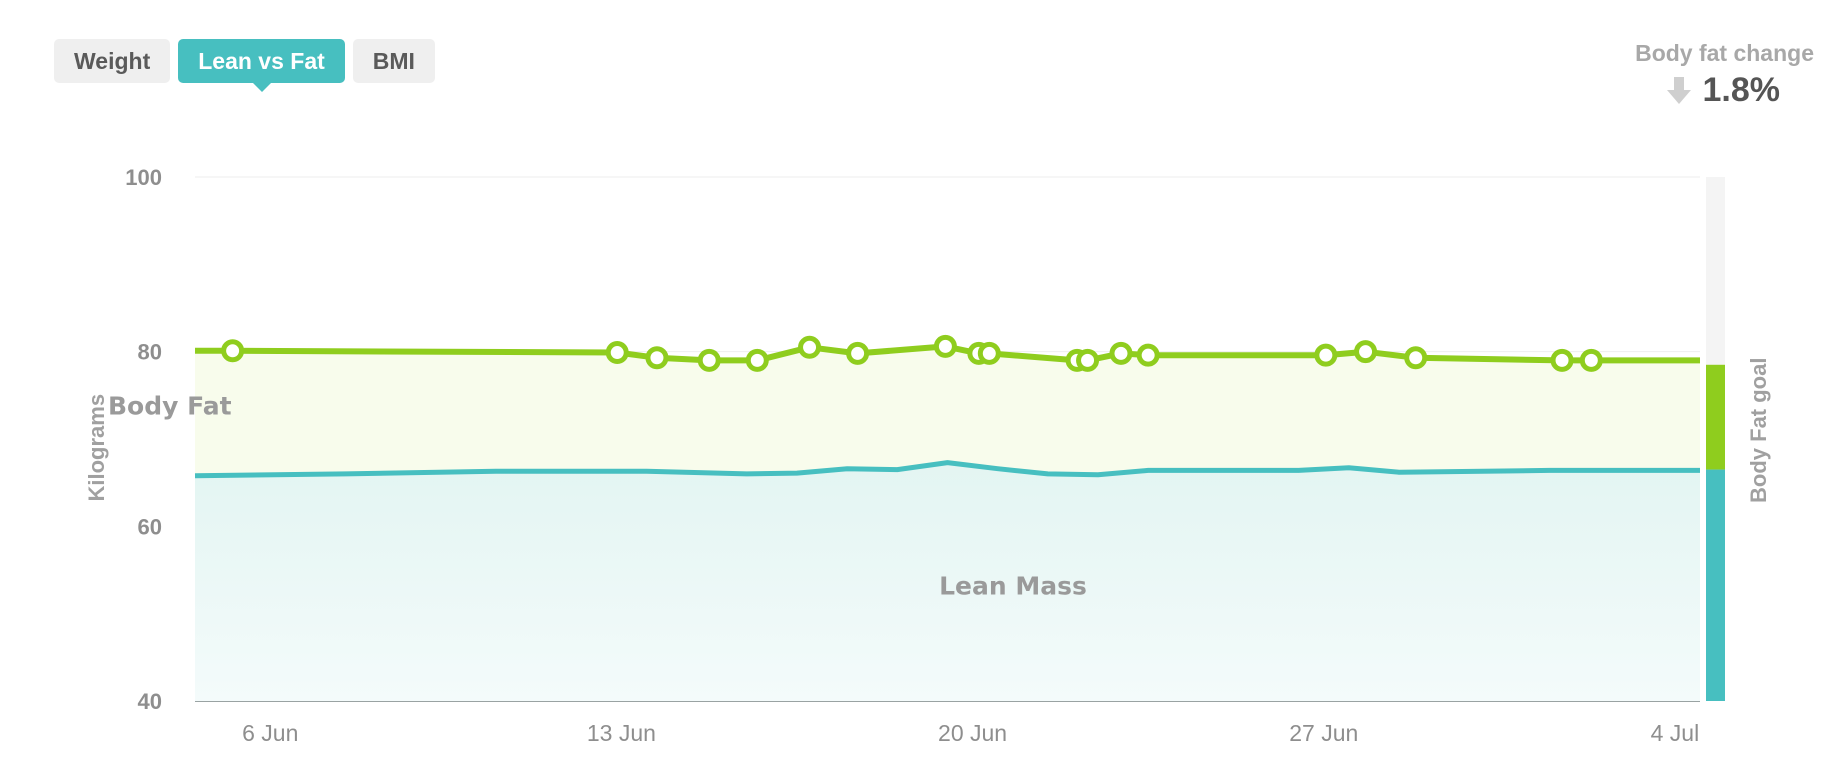 This screenshot has width=1834, height=780. What do you see at coordinates (1758, 430) in the screenshot?
I see `goal-axis-title: Body Fat goal` at bounding box center [1758, 430].